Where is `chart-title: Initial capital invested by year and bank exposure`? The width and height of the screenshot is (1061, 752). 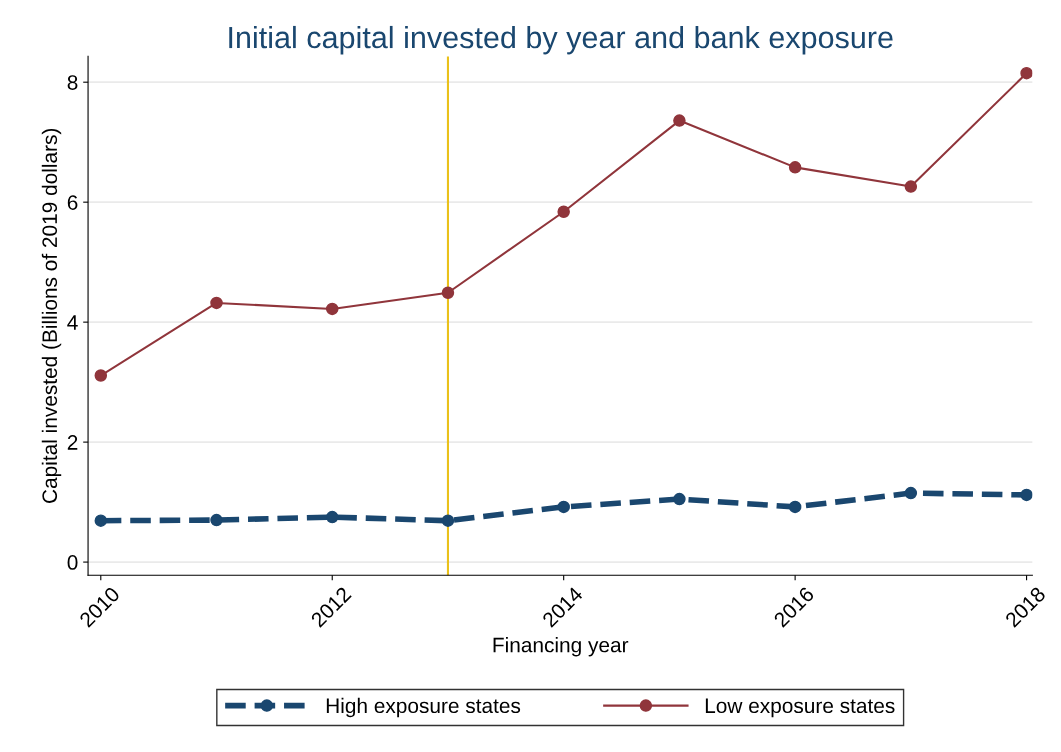
chart-title: Initial capital invested by year and bank exposure is located at coordinates (561, 40).